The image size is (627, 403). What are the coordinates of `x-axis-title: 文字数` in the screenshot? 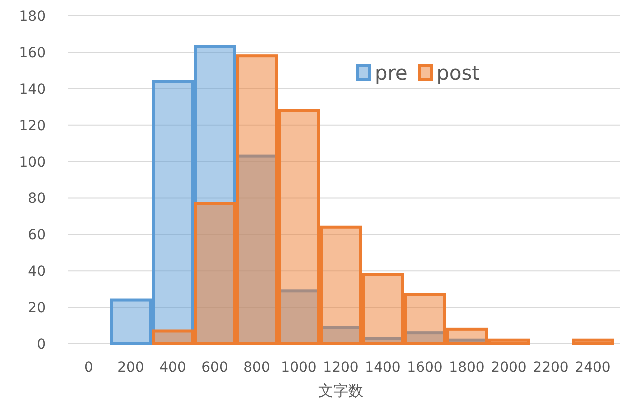 It's located at (341, 391).